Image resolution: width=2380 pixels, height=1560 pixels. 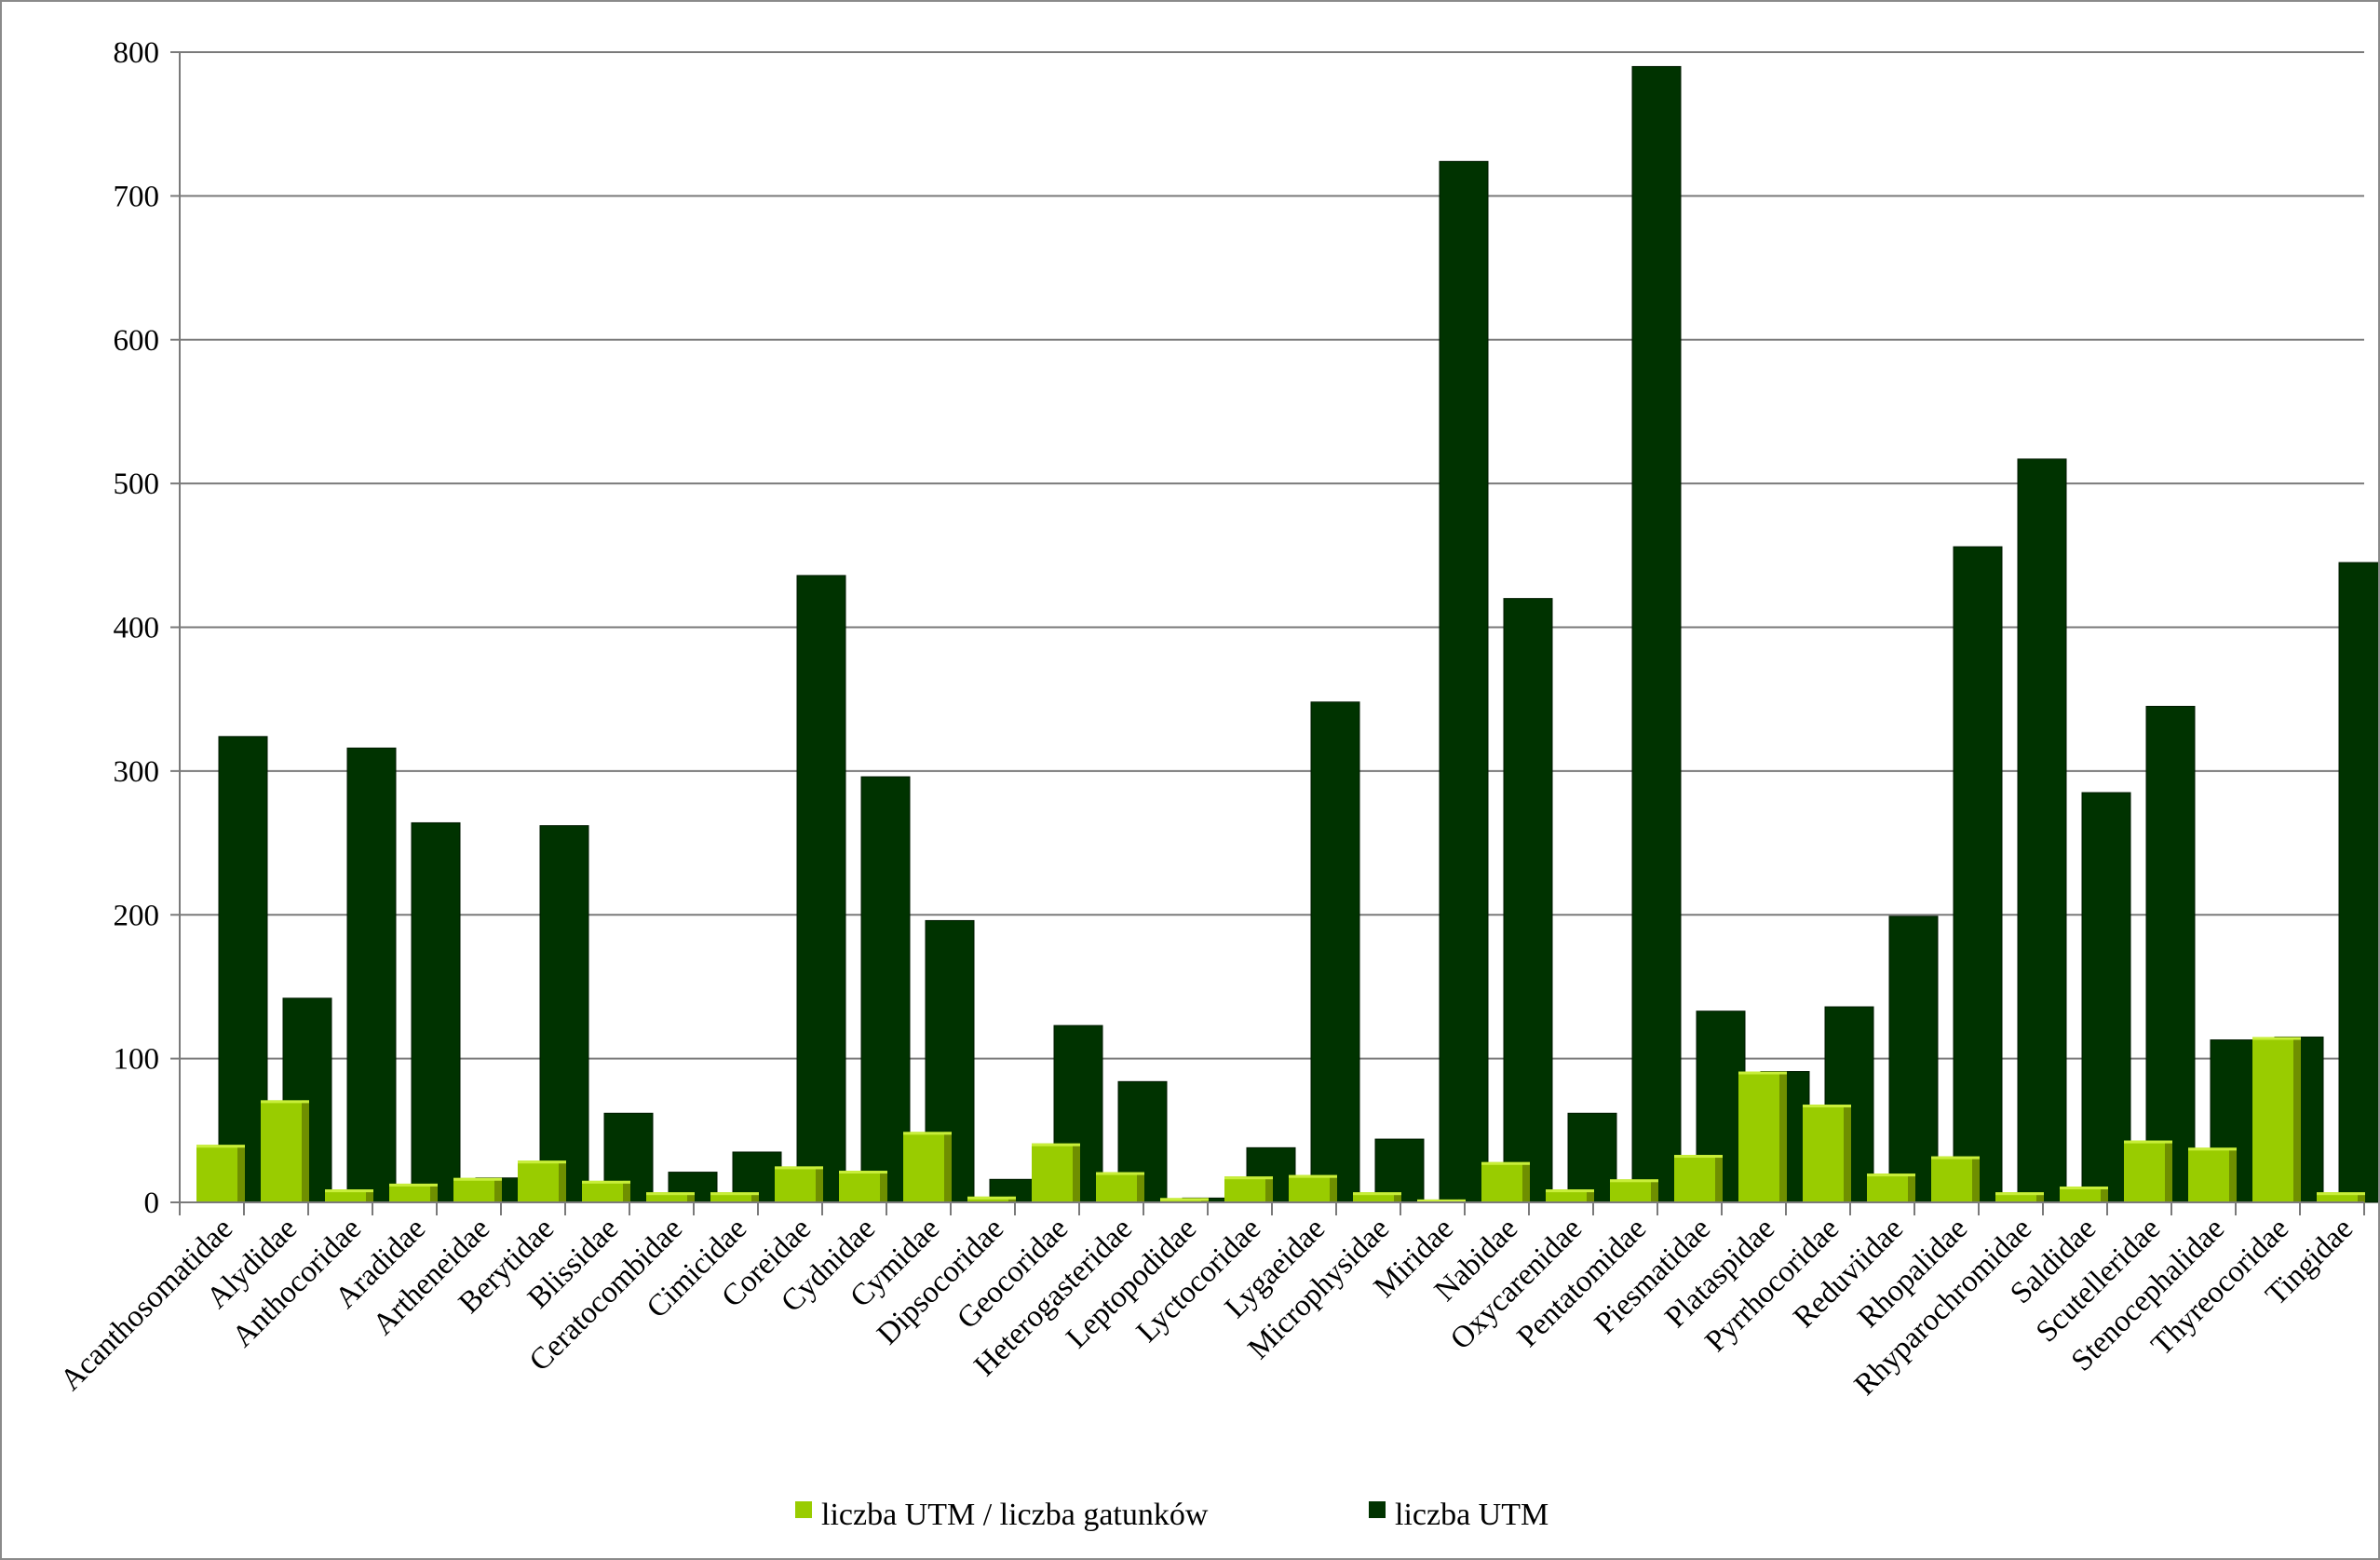 What do you see at coordinates (137, 915) in the screenshot?
I see `y-tick-label: 200` at bounding box center [137, 915].